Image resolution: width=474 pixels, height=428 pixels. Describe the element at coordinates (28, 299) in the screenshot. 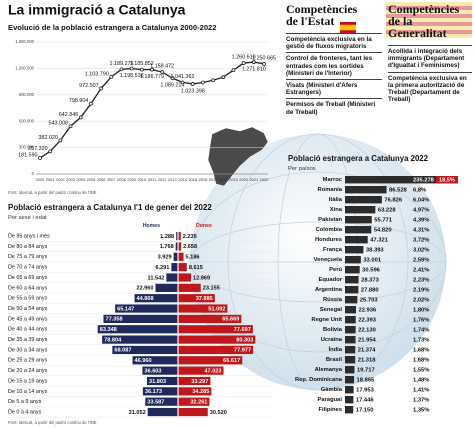

I see `category-label: De 55 a 59 anys` at that location.